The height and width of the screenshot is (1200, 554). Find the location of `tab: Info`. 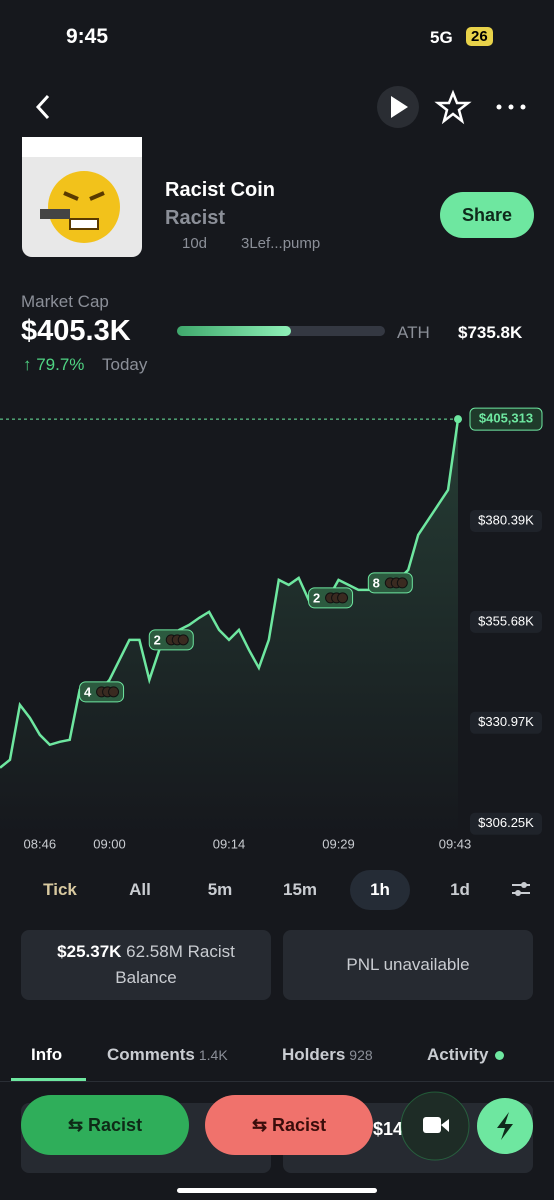

tab: Info is located at coordinates (46, 1055).